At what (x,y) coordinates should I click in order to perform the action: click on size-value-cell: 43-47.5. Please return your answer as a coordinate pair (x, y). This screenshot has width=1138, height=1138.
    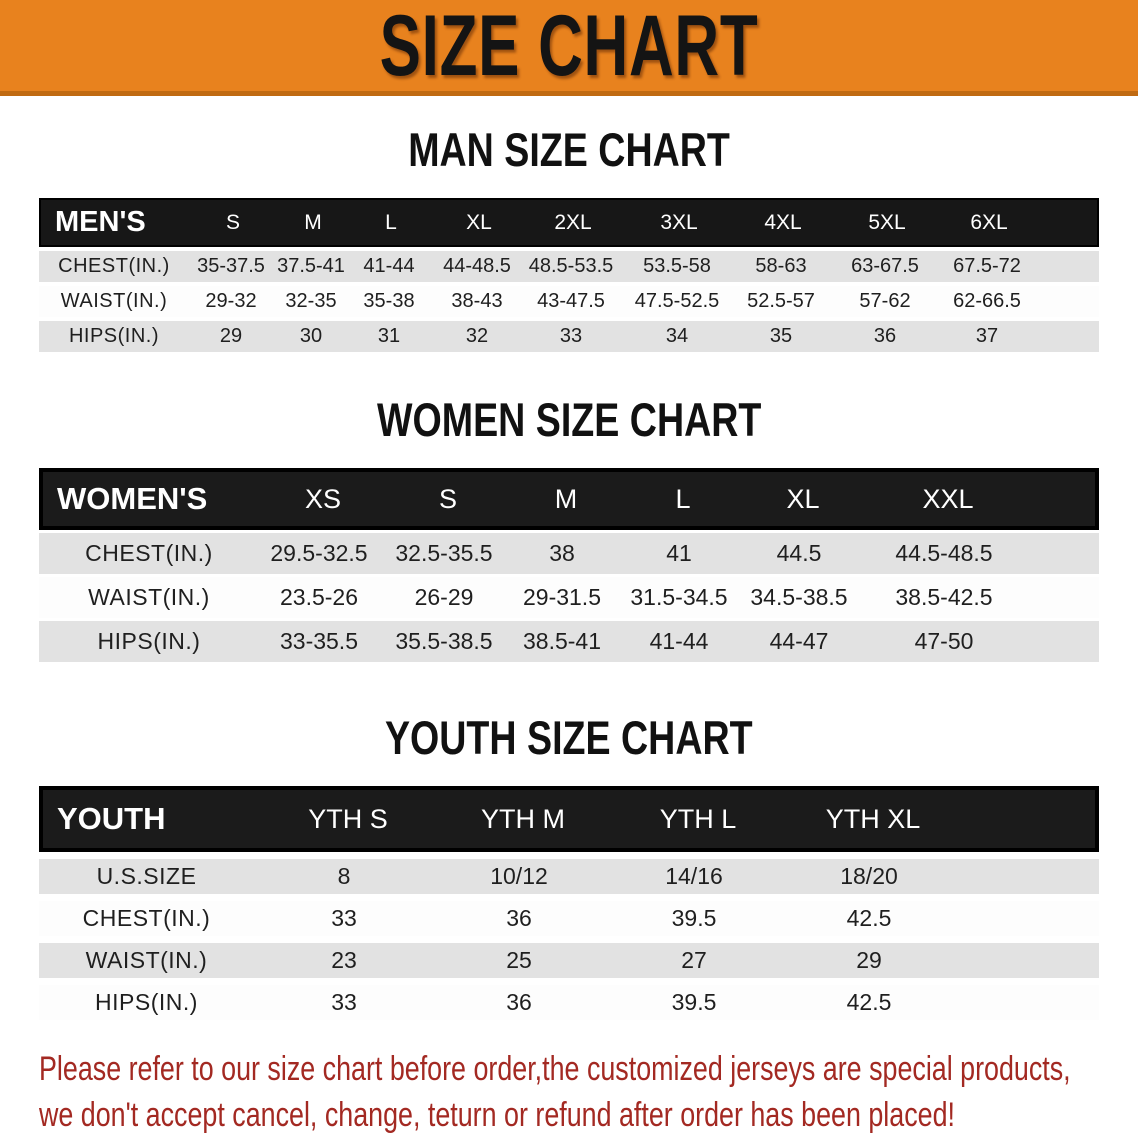
    Looking at the image, I should click on (571, 301).